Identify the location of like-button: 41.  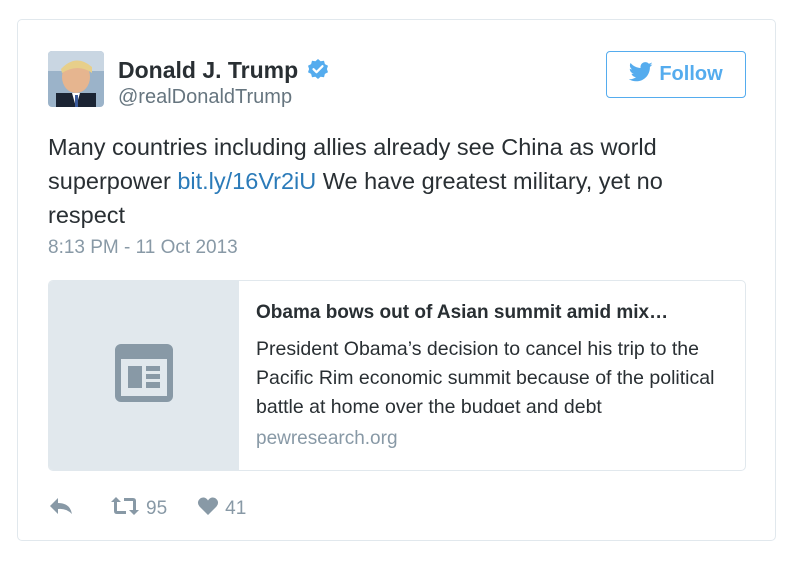
(221, 509).